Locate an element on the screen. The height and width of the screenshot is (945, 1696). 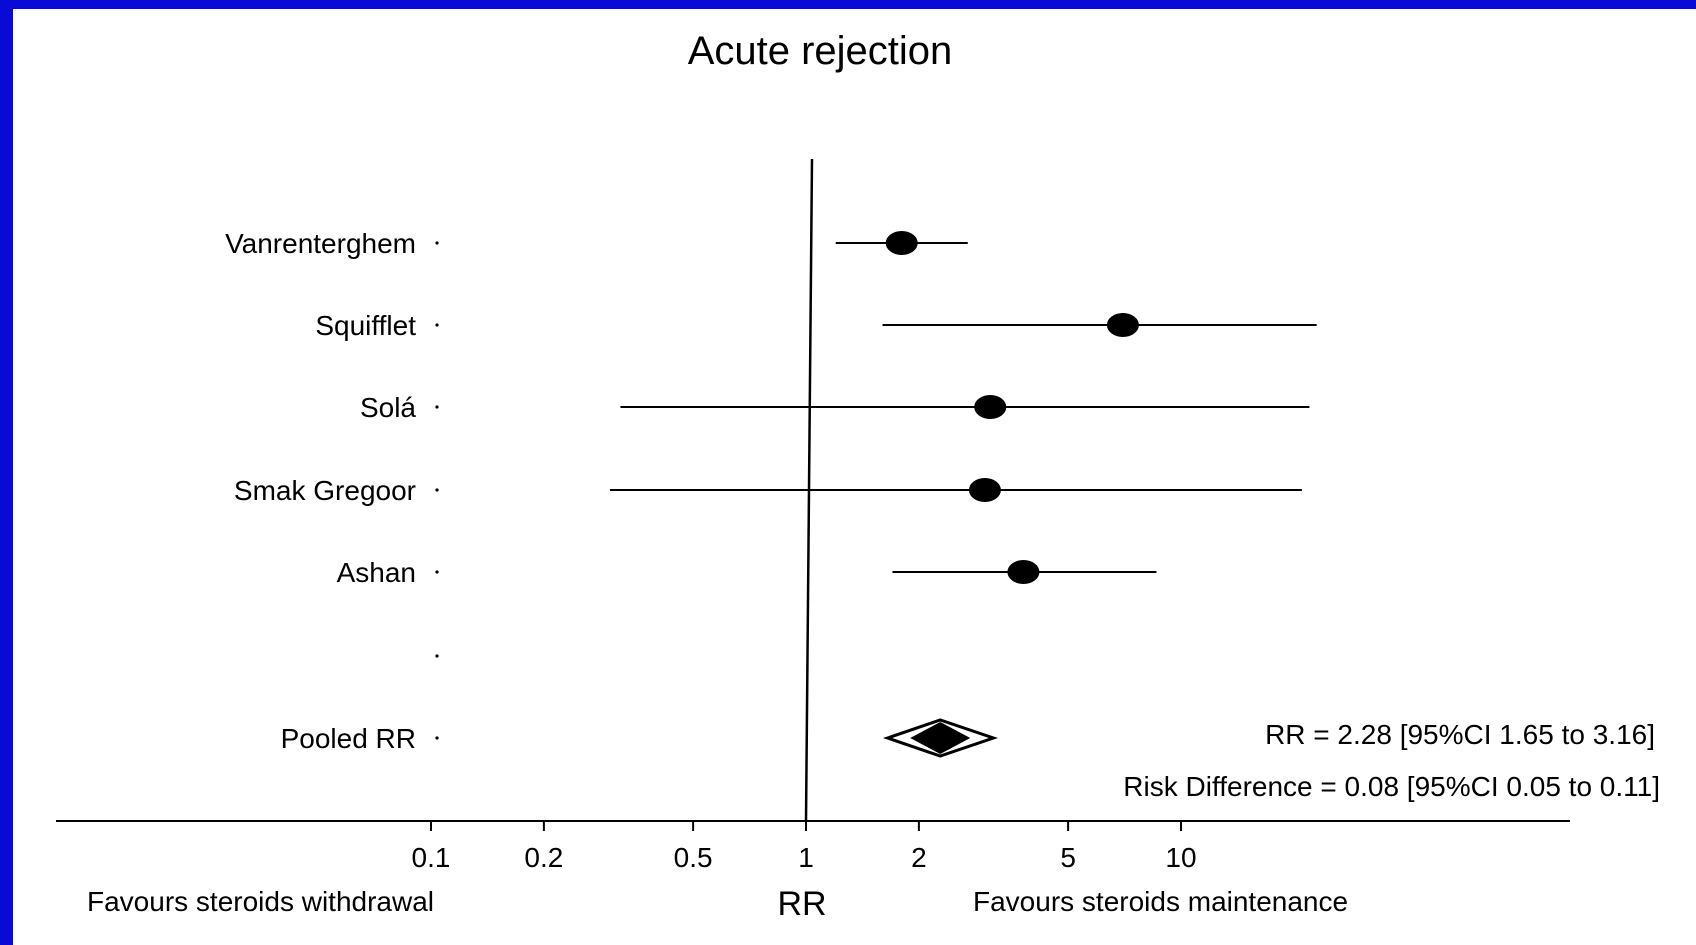
x-tick-label: 2 is located at coordinates (919, 857).